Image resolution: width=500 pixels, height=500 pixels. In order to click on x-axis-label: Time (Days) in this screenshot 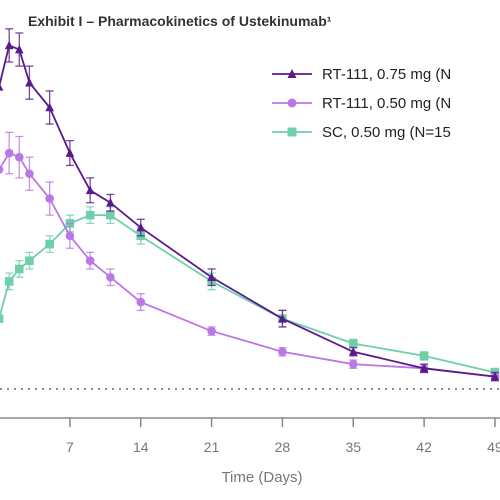, I will do `click(261, 477)`.